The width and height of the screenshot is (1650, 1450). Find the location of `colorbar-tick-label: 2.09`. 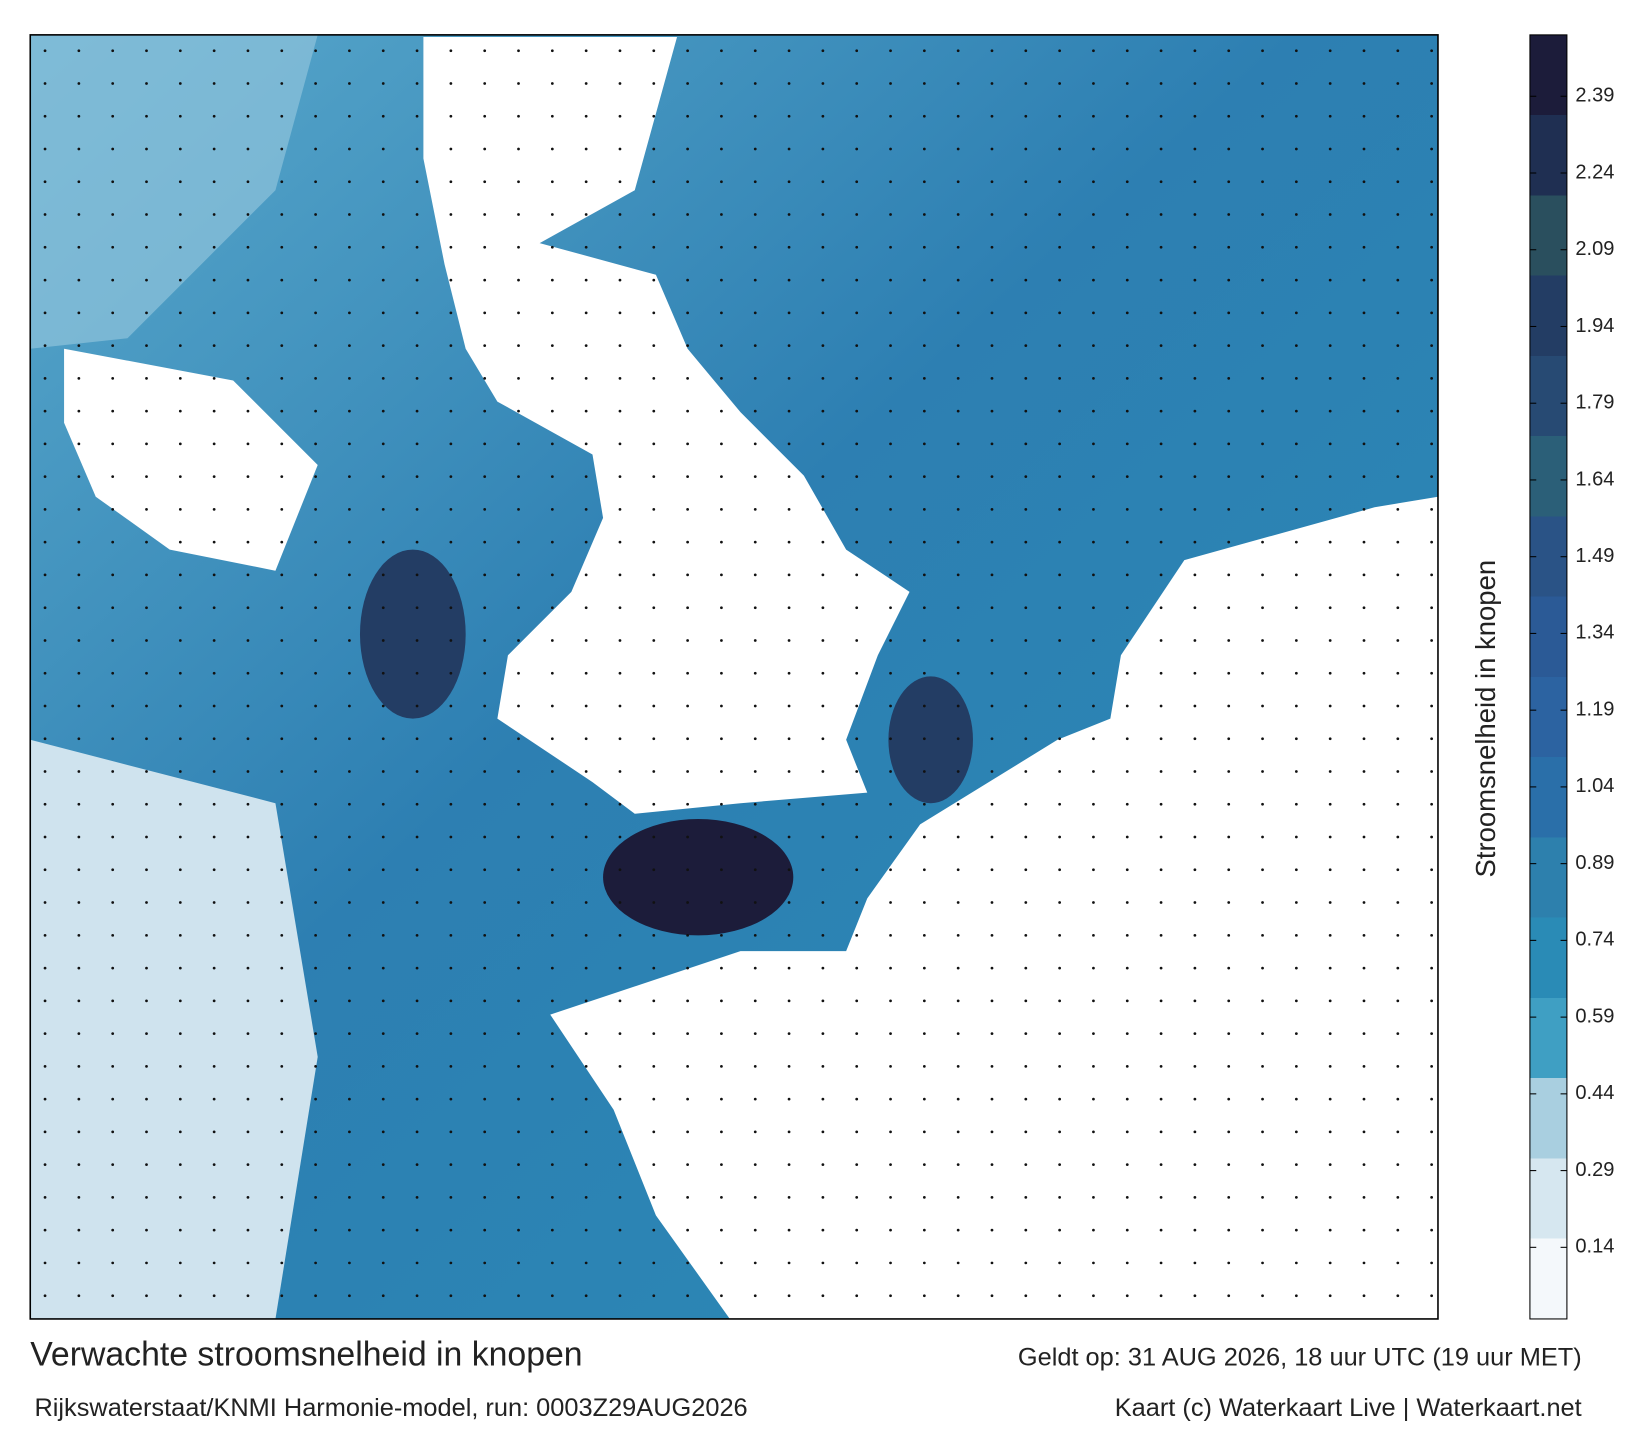

colorbar-tick-label: 2.09 is located at coordinates (1594, 249).